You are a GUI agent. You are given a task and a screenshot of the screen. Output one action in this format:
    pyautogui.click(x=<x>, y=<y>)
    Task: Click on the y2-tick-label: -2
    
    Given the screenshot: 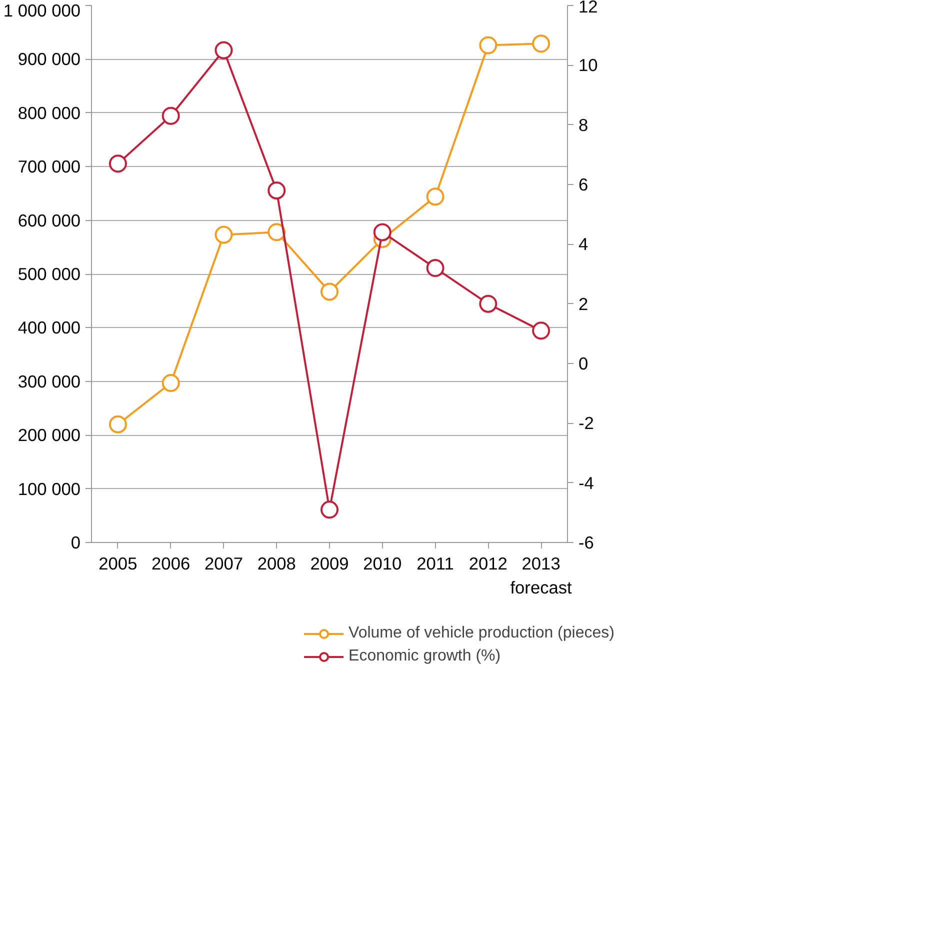 What is the action you would take?
    pyautogui.click(x=586, y=423)
    